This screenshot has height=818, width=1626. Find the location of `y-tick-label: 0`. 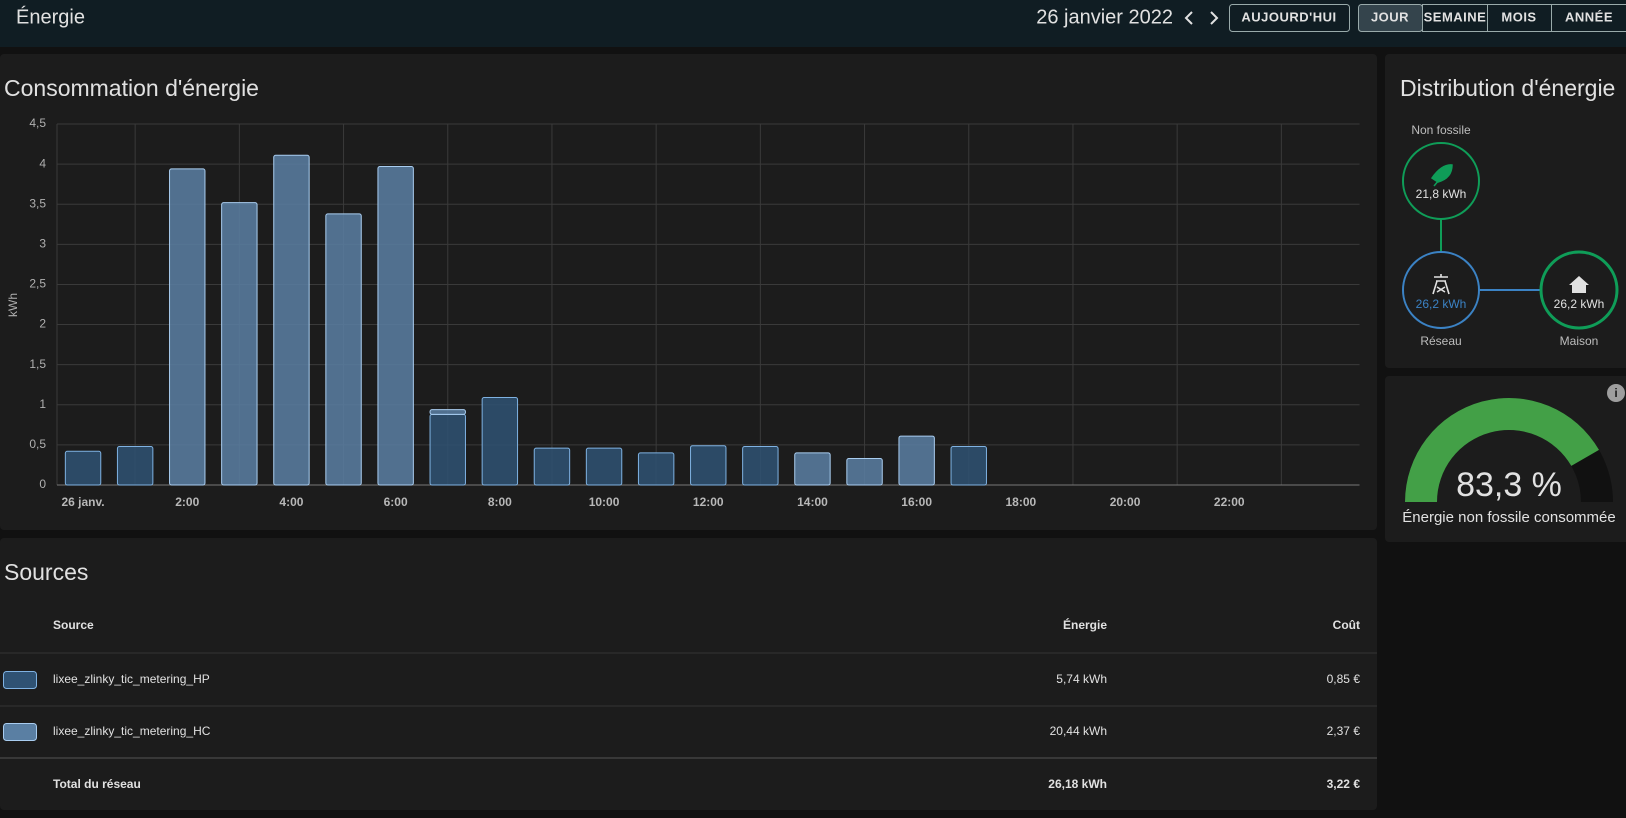

y-tick-label: 0 is located at coordinates (42, 484).